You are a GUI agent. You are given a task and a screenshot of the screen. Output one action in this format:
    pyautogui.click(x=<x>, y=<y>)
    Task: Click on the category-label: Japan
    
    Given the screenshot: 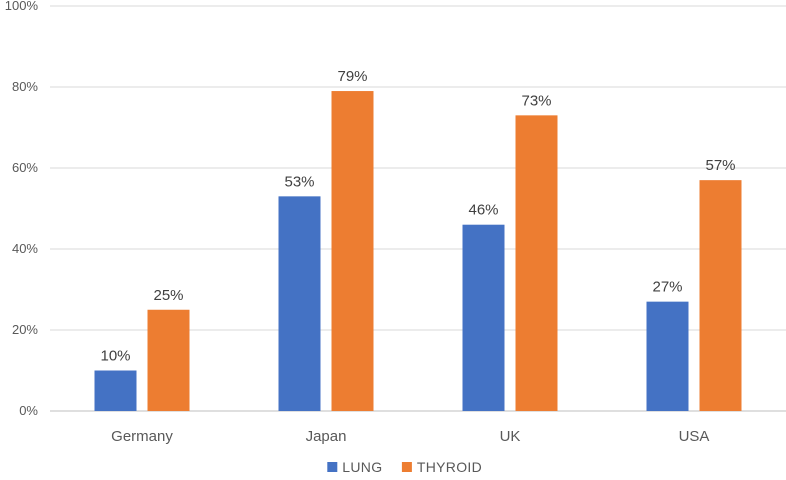 What is the action you would take?
    pyautogui.click(x=326, y=436)
    